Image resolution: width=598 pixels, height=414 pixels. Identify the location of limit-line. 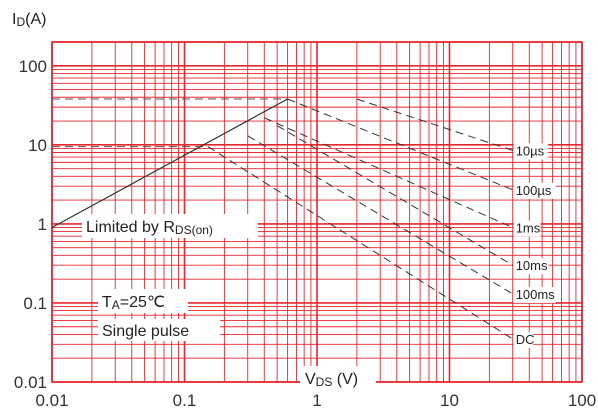
(169, 163).